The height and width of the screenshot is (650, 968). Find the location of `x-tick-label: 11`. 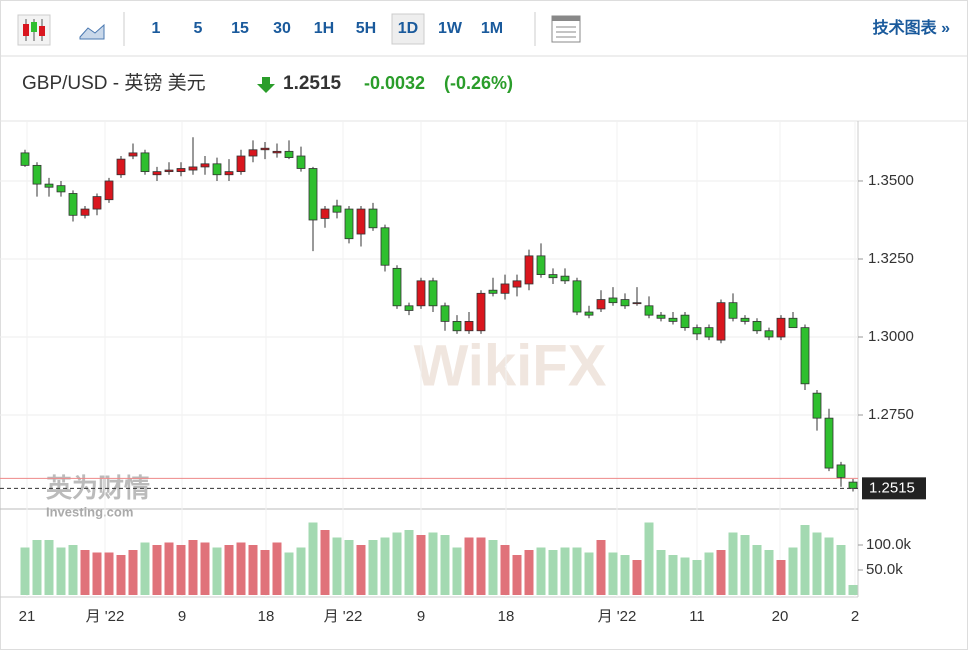

x-tick-label: 11 is located at coordinates (697, 616).